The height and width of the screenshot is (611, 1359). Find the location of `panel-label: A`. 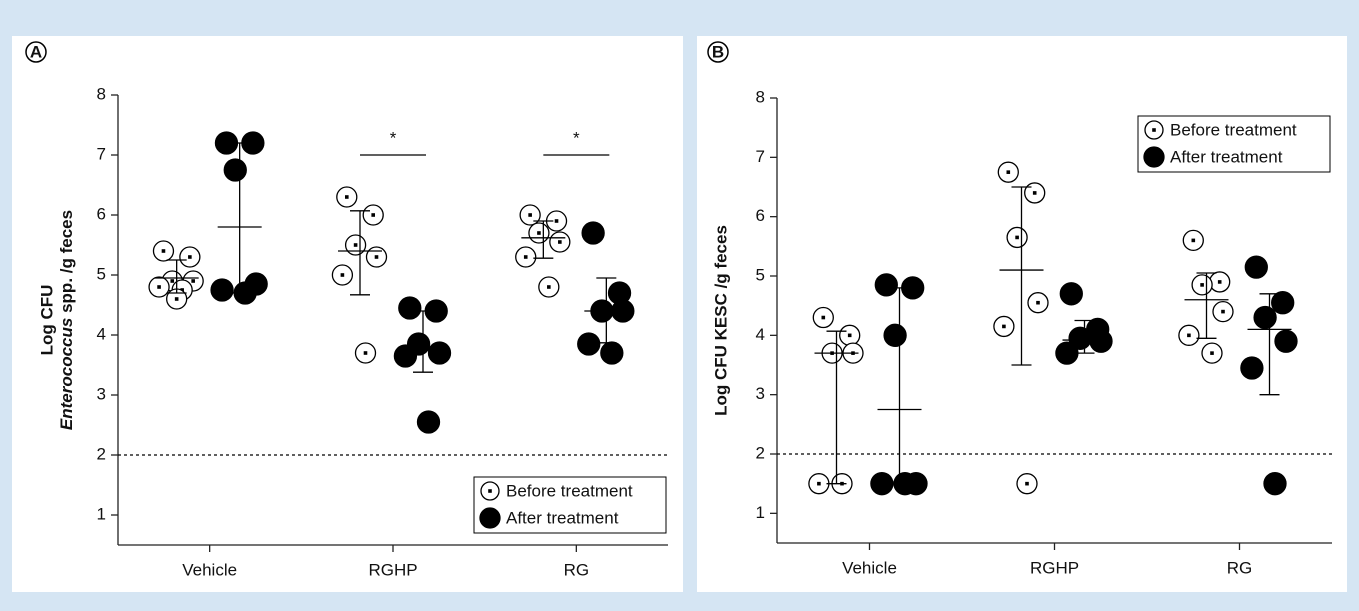

panel-label: A is located at coordinates (36, 51).